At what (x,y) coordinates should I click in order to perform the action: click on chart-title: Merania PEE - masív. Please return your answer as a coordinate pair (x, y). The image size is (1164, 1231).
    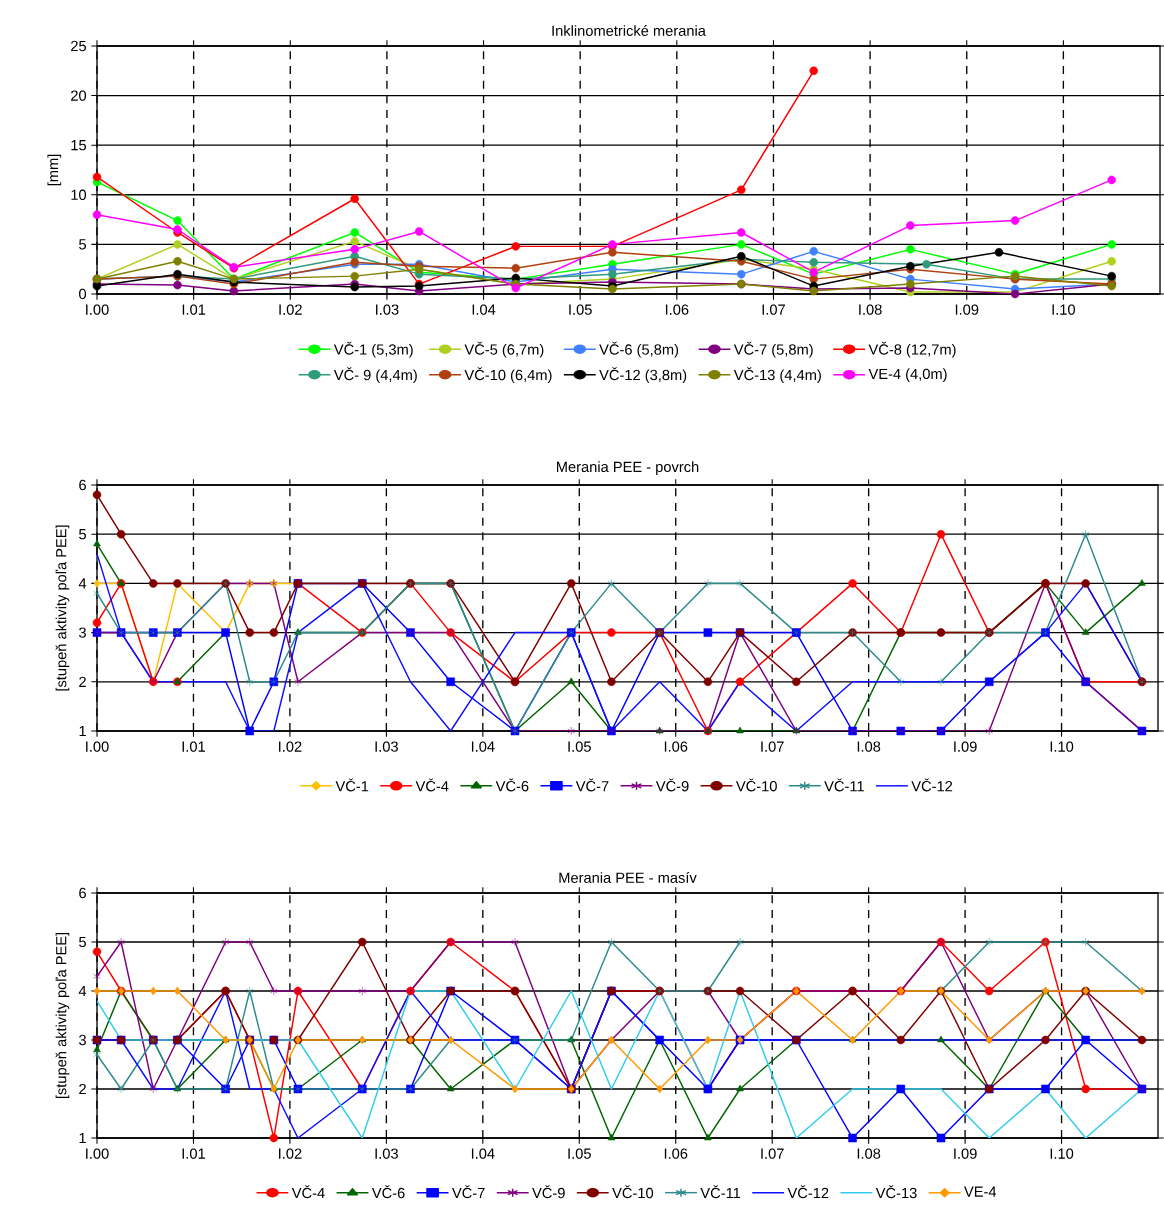
    Looking at the image, I should click on (628, 877).